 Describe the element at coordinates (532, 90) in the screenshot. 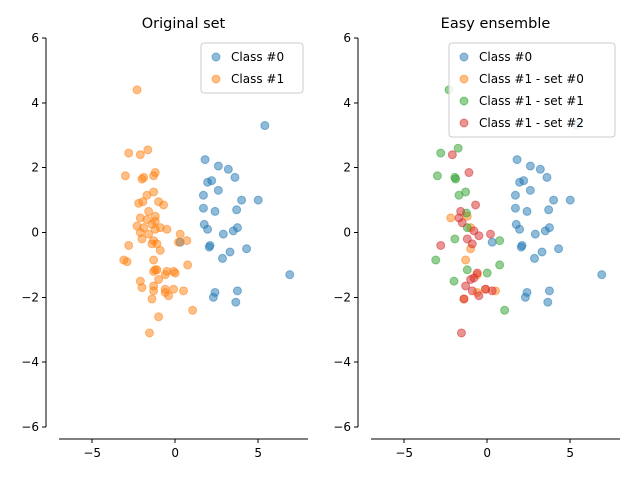

I see `legend-frame` at that location.